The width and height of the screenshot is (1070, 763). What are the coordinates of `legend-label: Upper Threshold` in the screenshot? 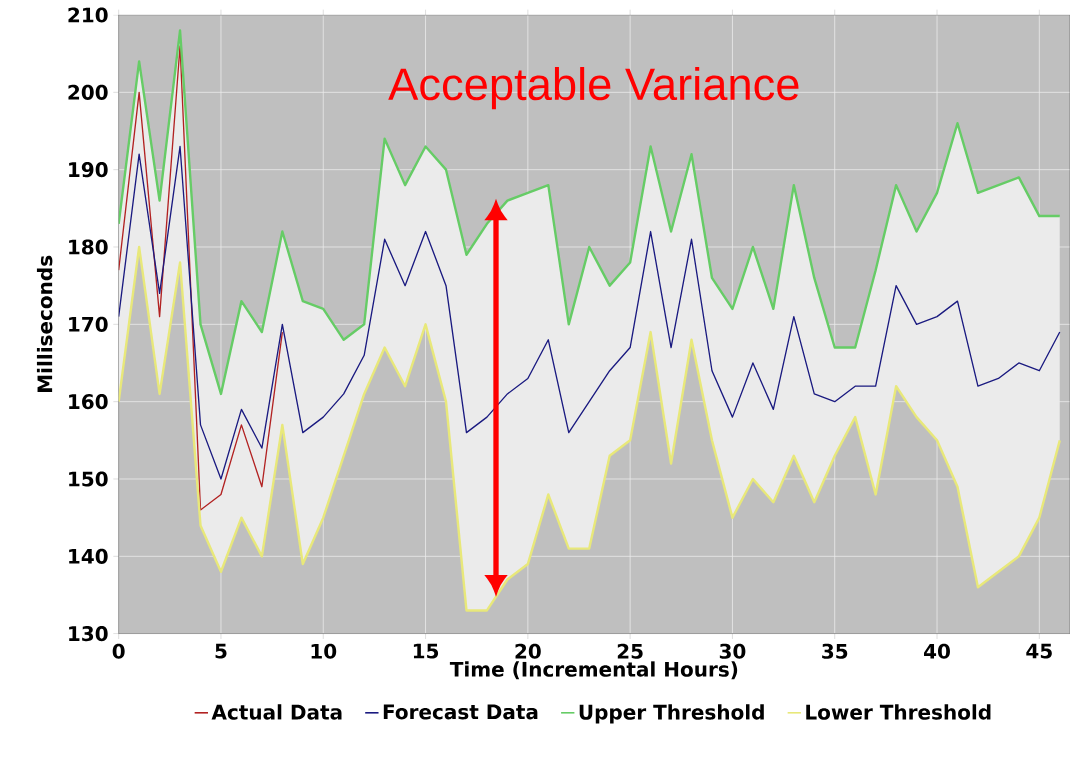 It's located at (671, 714).